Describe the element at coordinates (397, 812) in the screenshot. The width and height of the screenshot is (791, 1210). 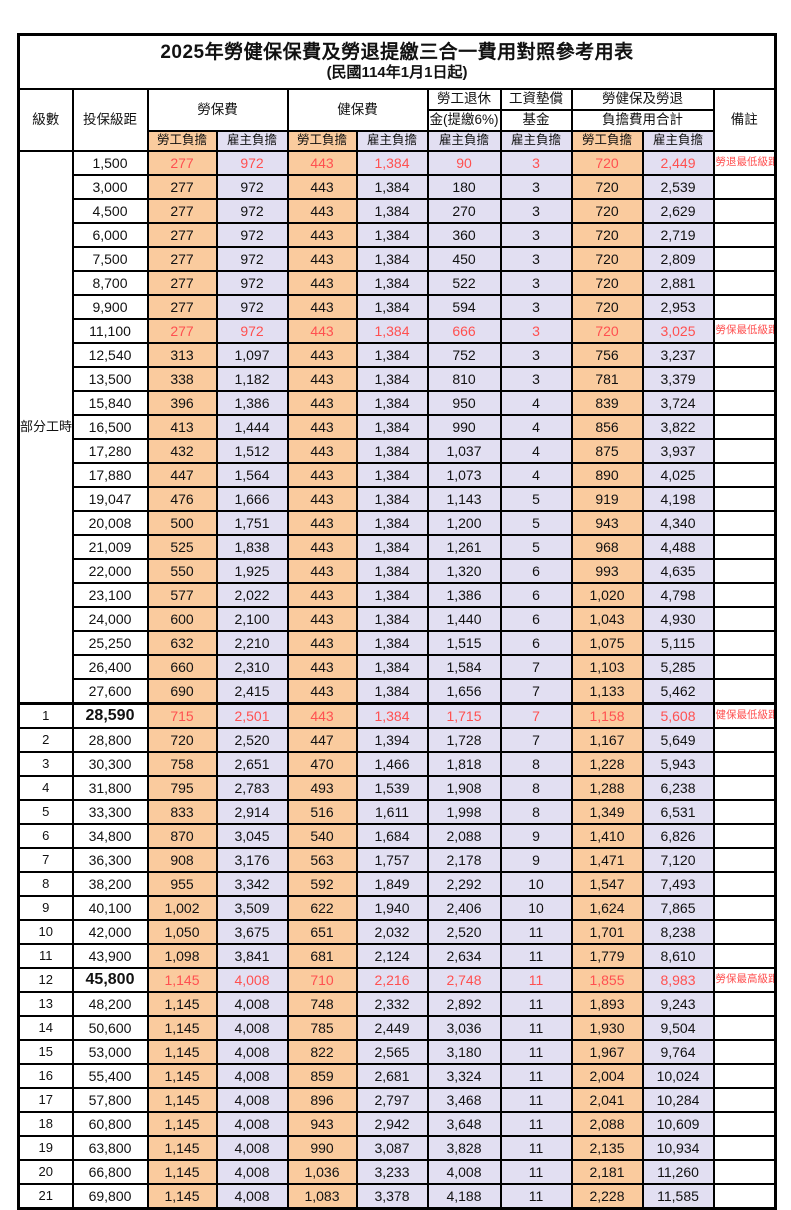
I see `table-row: 5 33,300 833 2,914 516 1,611 1,998 8 1,349 6,531` at that location.